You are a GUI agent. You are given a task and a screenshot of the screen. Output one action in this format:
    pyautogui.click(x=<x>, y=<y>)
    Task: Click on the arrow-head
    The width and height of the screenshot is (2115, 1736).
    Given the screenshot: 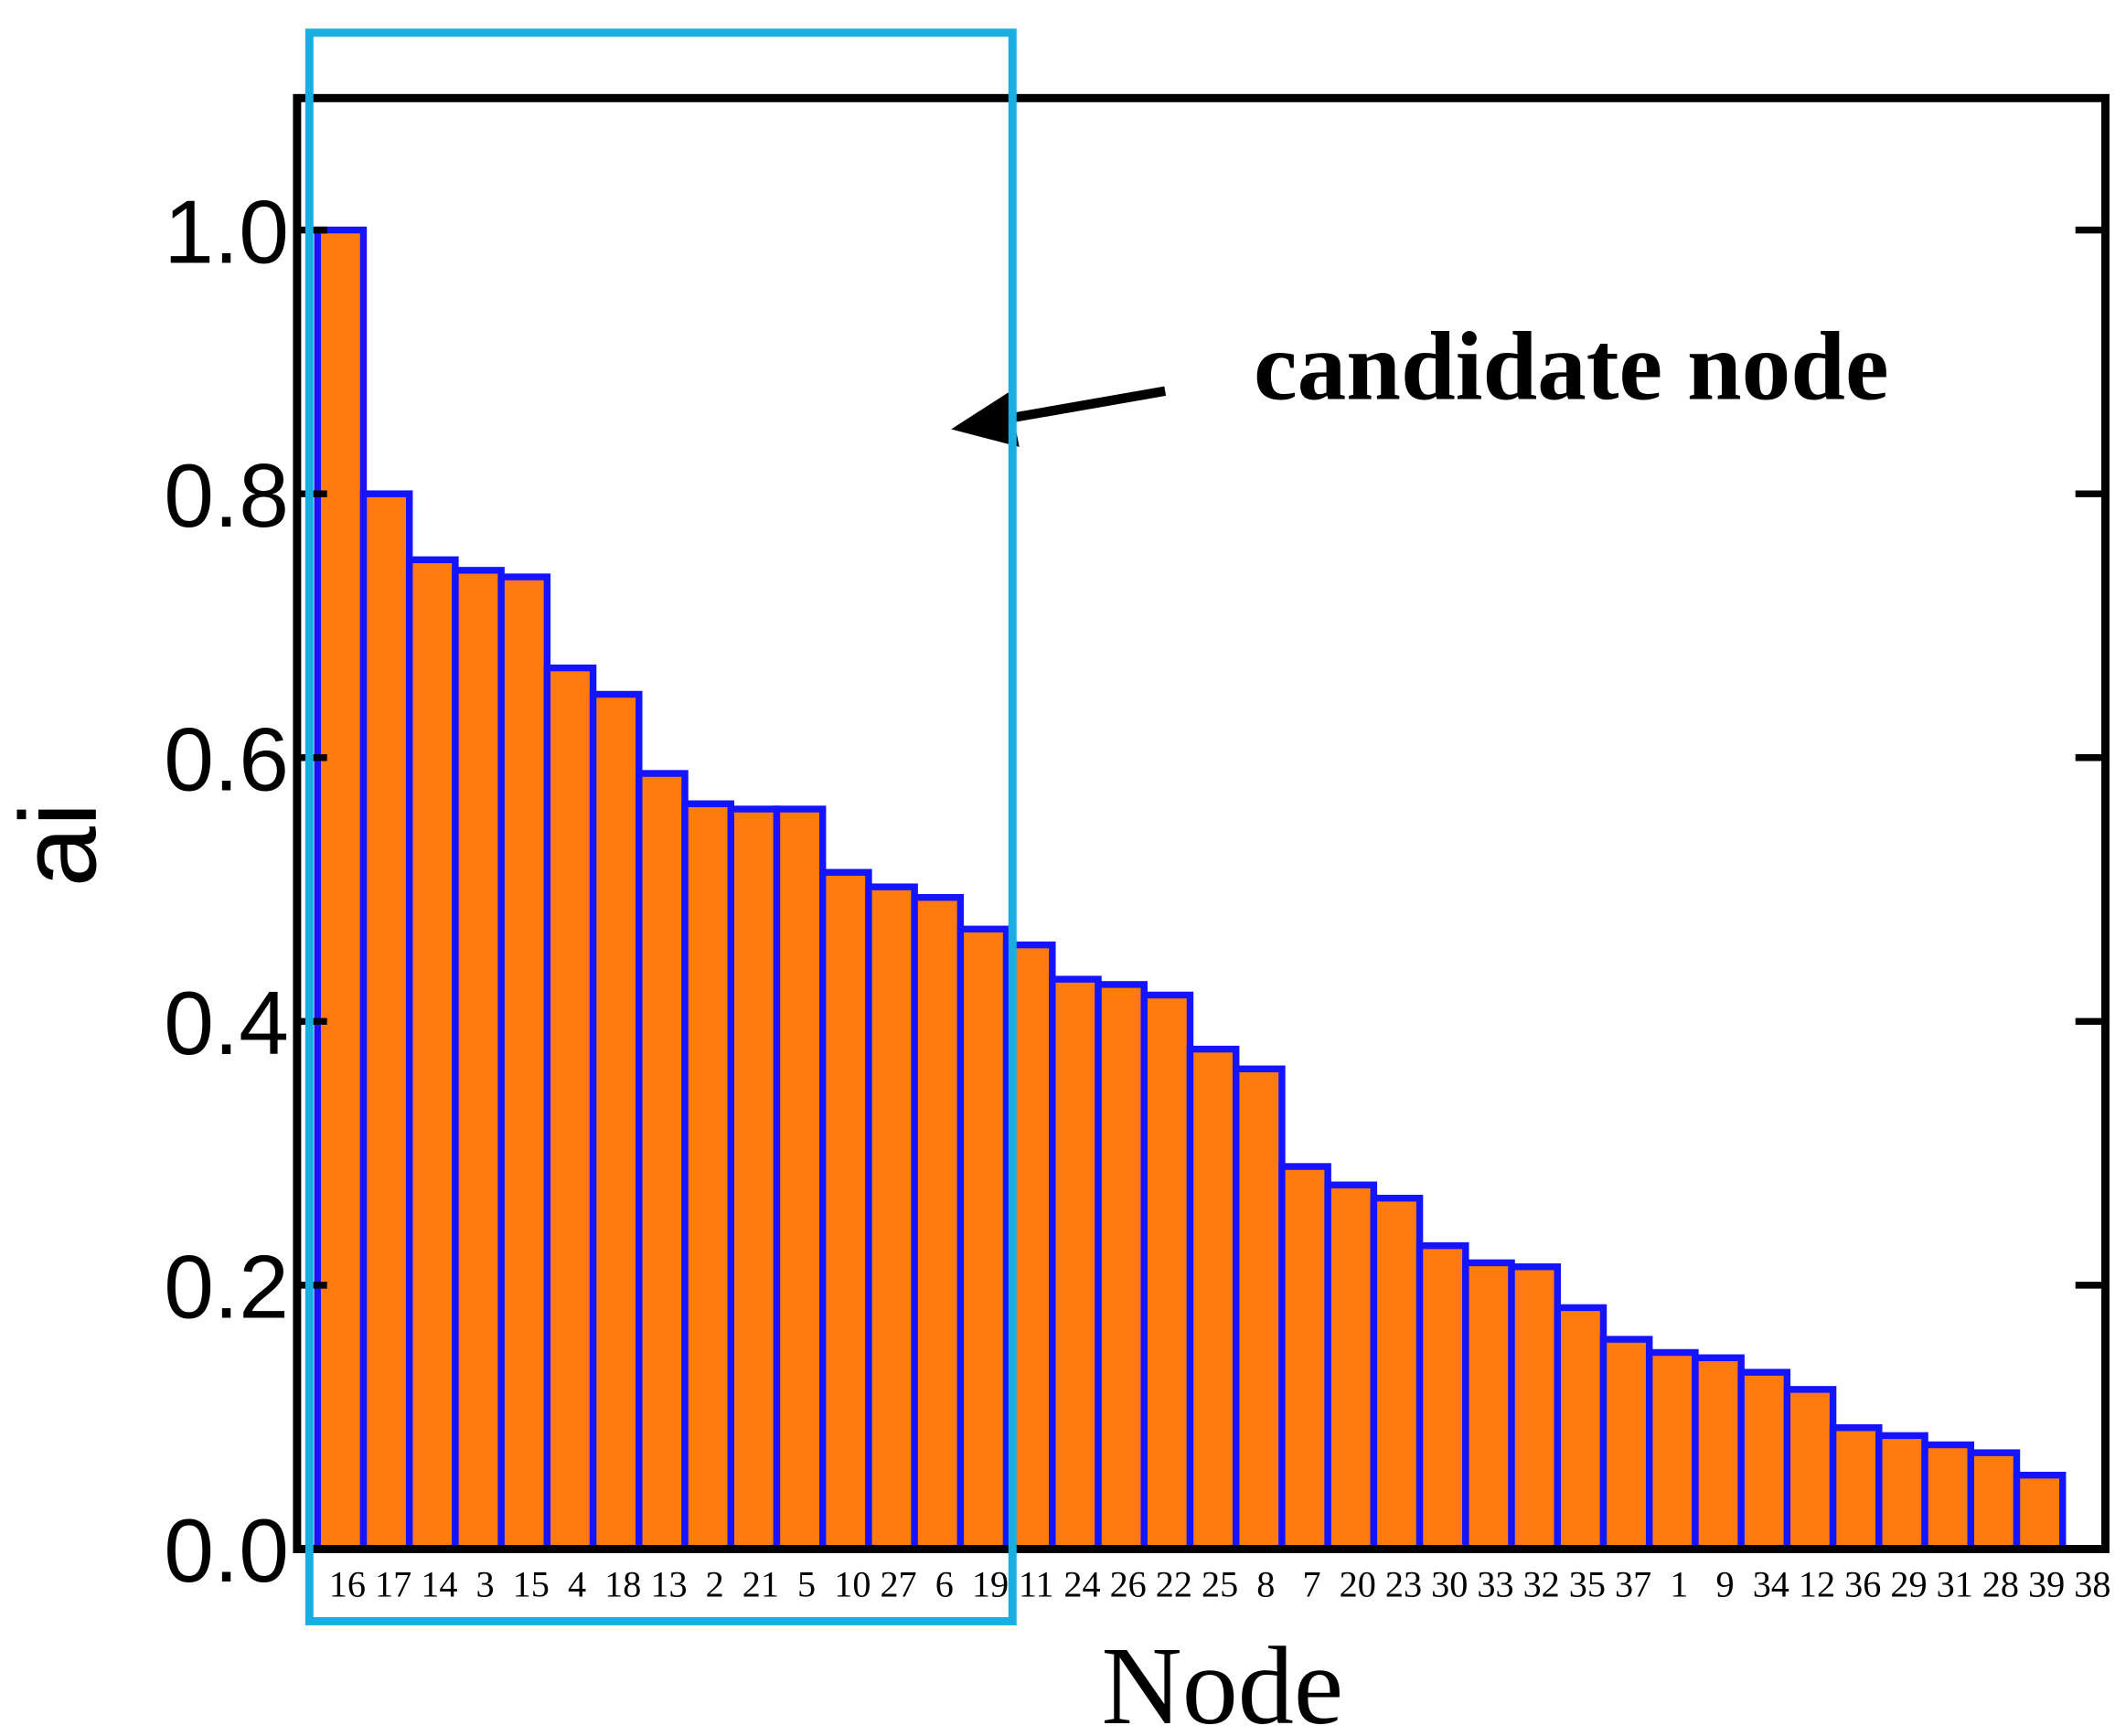 What is the action you would take?
    pyautogui.click(x=985, y=419)
    